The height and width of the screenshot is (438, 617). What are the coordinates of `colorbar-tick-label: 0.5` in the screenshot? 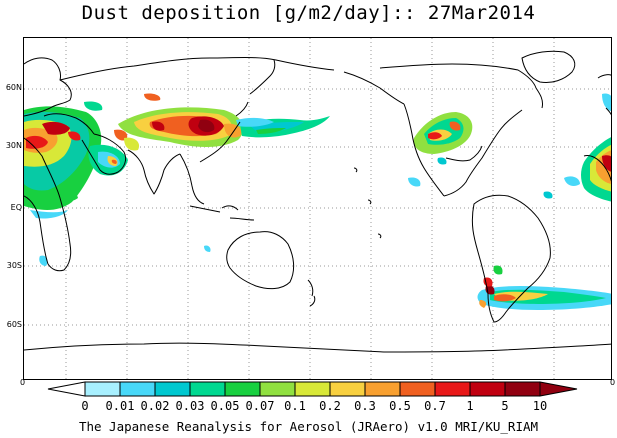 It's located at (400, 406).